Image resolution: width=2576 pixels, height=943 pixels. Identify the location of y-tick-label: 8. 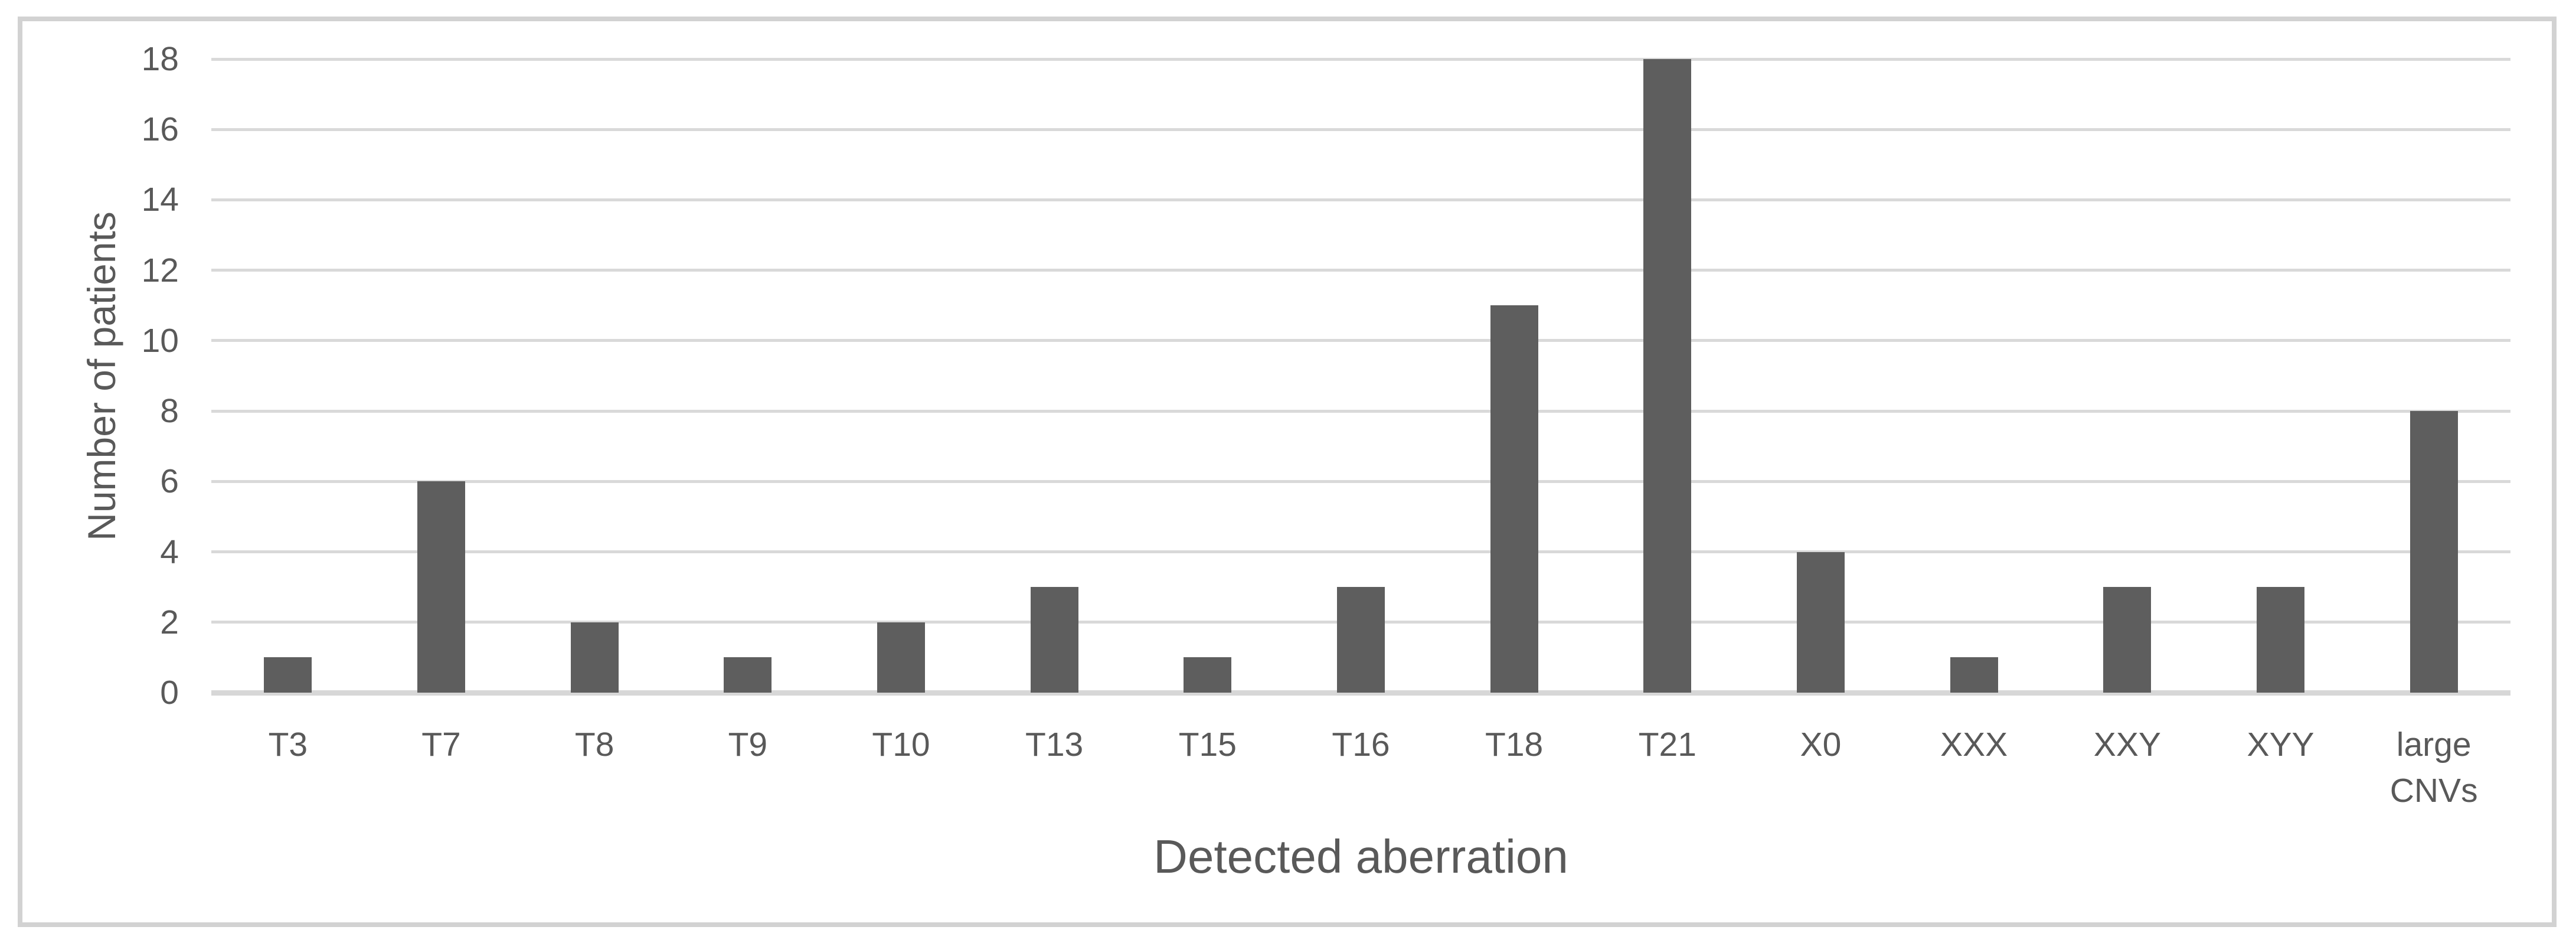
(169, 411).